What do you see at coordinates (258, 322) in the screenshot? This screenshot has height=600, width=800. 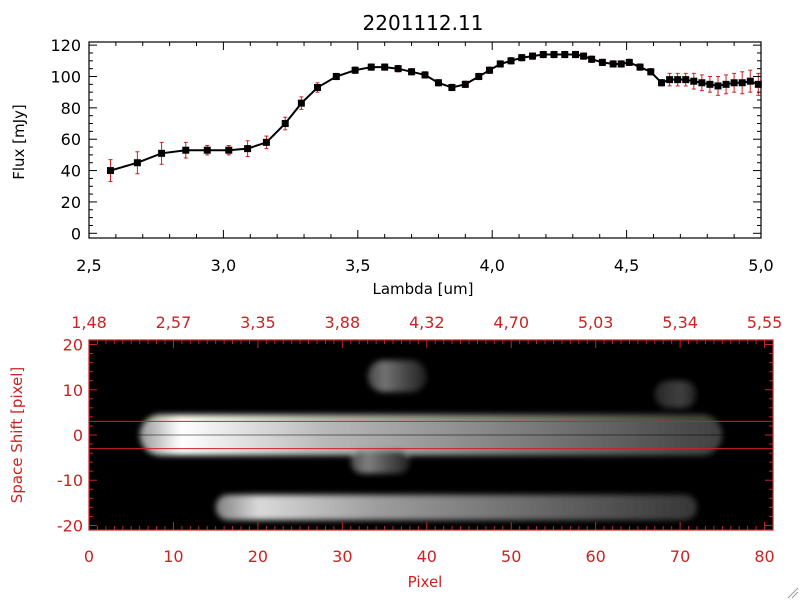 I see `image-top-tick-label: 3,35` at bounding box center [258, 322].